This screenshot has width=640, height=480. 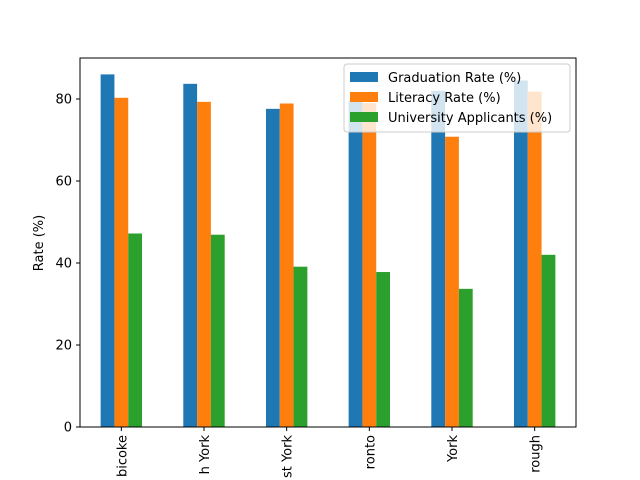 What do you see at coordinates (68, 428) in the screenshot?
I see `y-tick-label: 0` at bounding box center [68, 428].